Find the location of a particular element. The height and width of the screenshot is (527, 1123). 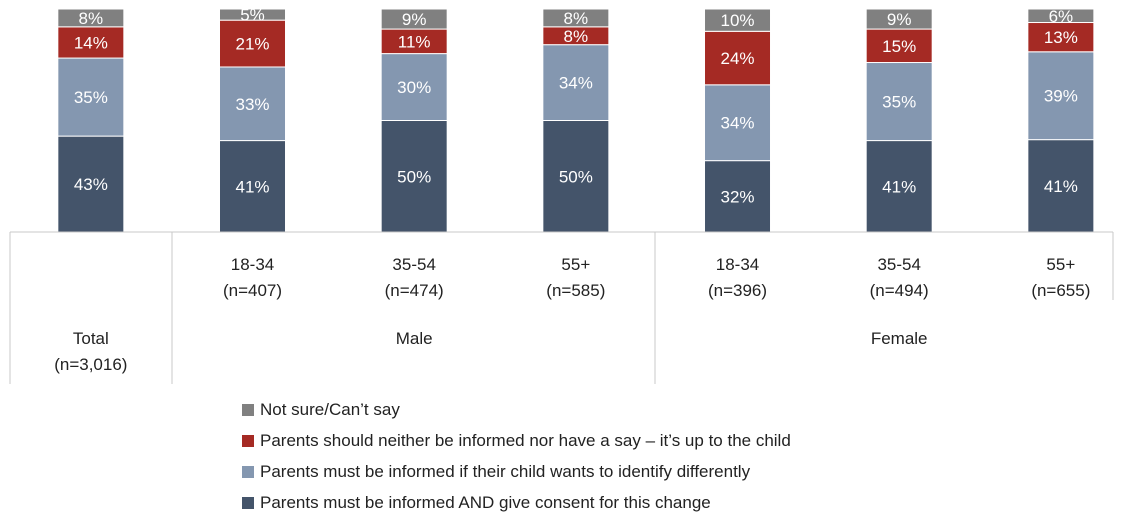

data-label-up-to-child-2: 11% is located at coordinates (414, 41).